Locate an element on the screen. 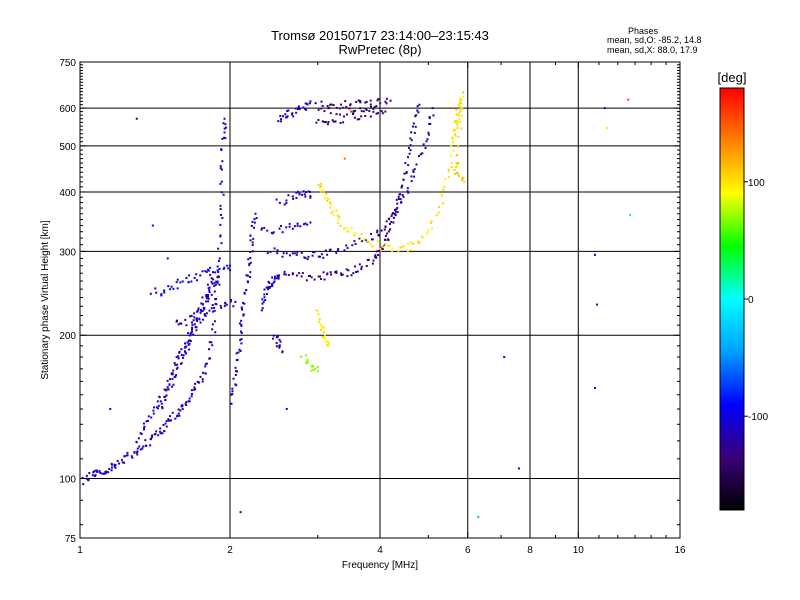 This screenshot has height=600, width=800. colorbar-ticks: 100 0 -100 is located at coordinates (756, 300).